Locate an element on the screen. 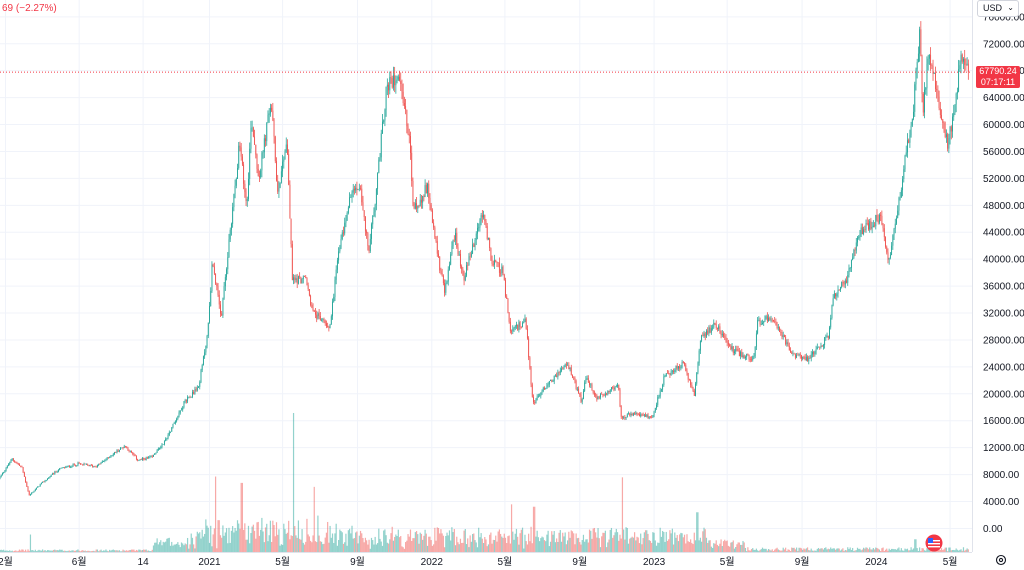 The height and width of the screenshot is (570, 1024). gear-icon is located at coordinates (1001, 560).